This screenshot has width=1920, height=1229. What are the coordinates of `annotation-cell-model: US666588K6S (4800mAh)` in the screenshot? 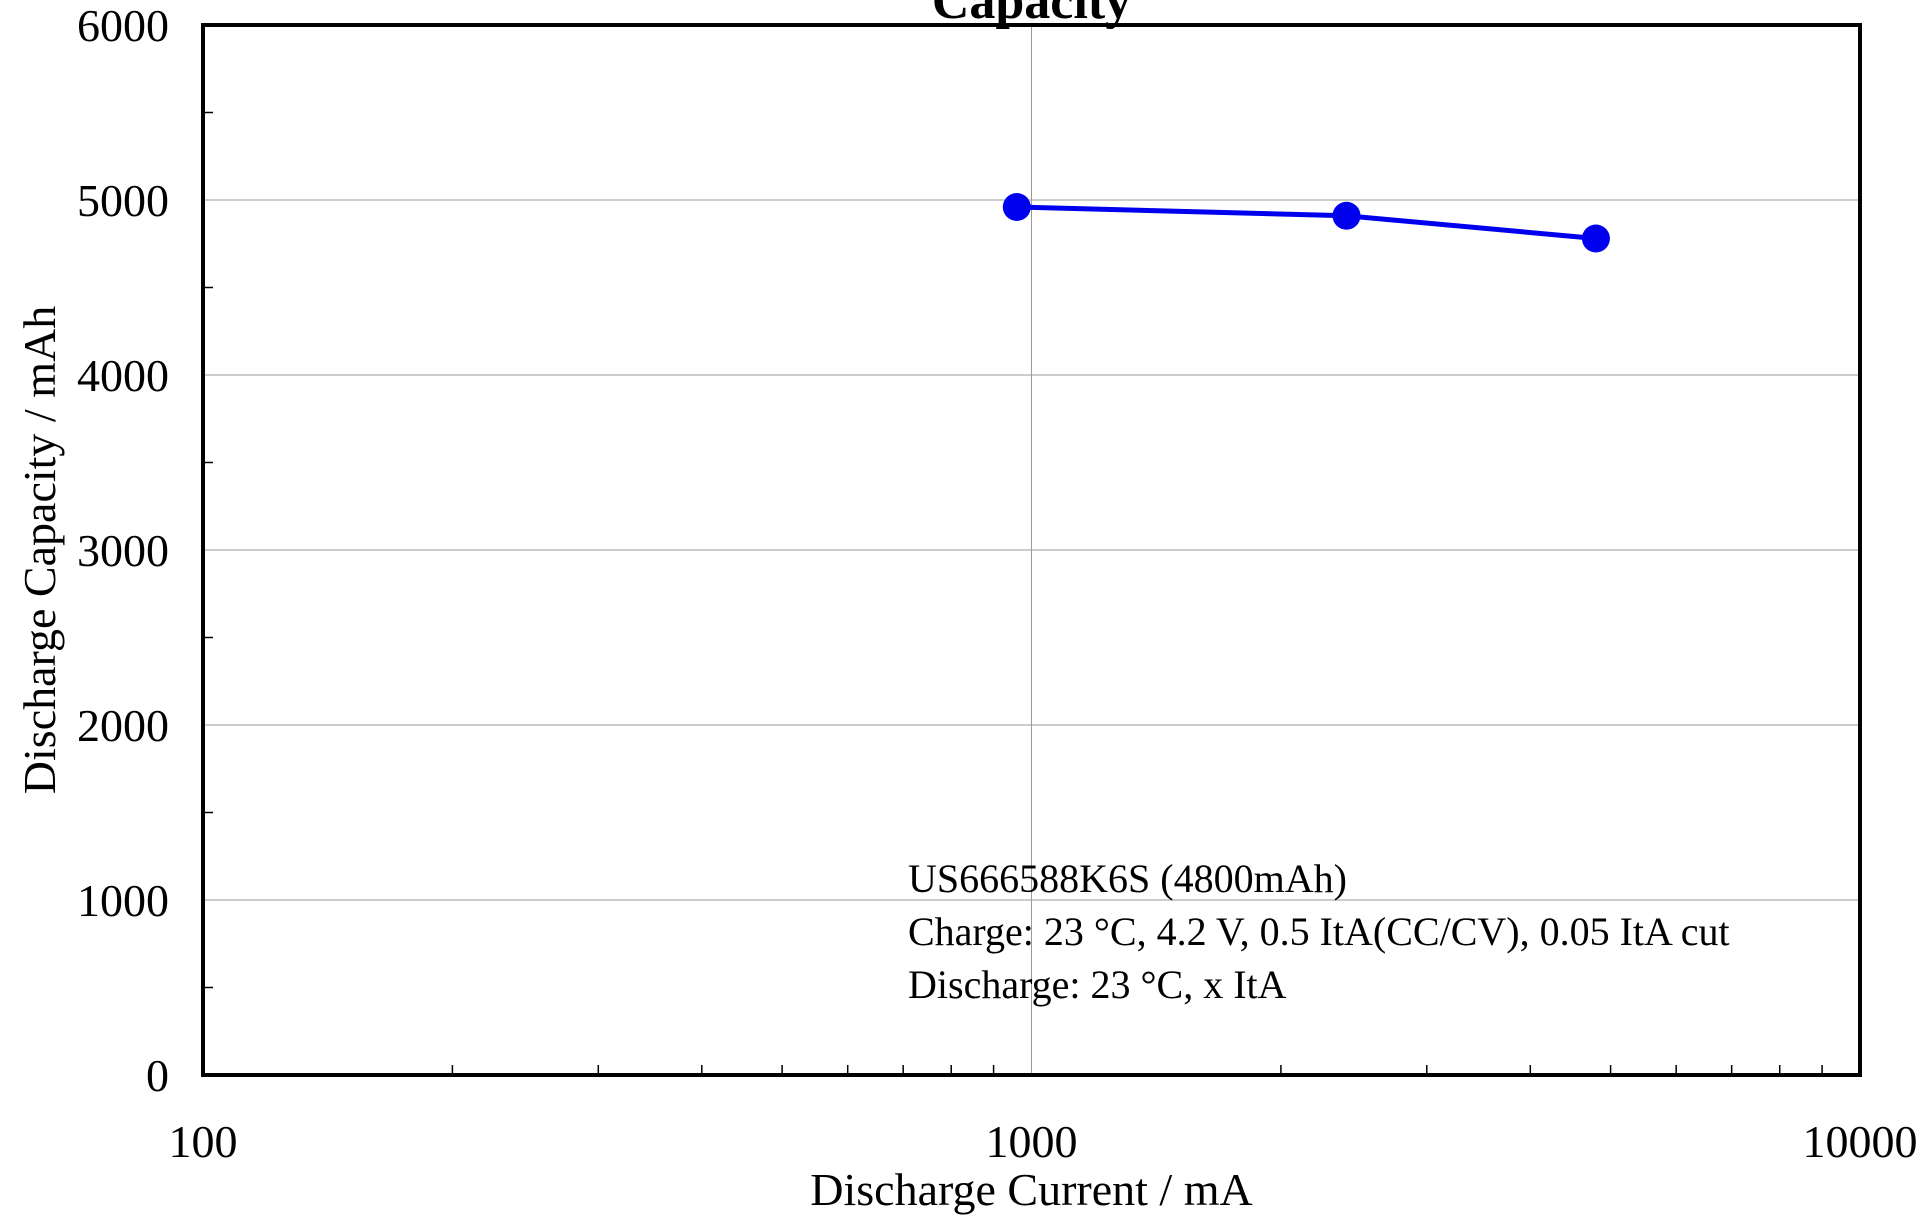 It's located at (1127, 878).